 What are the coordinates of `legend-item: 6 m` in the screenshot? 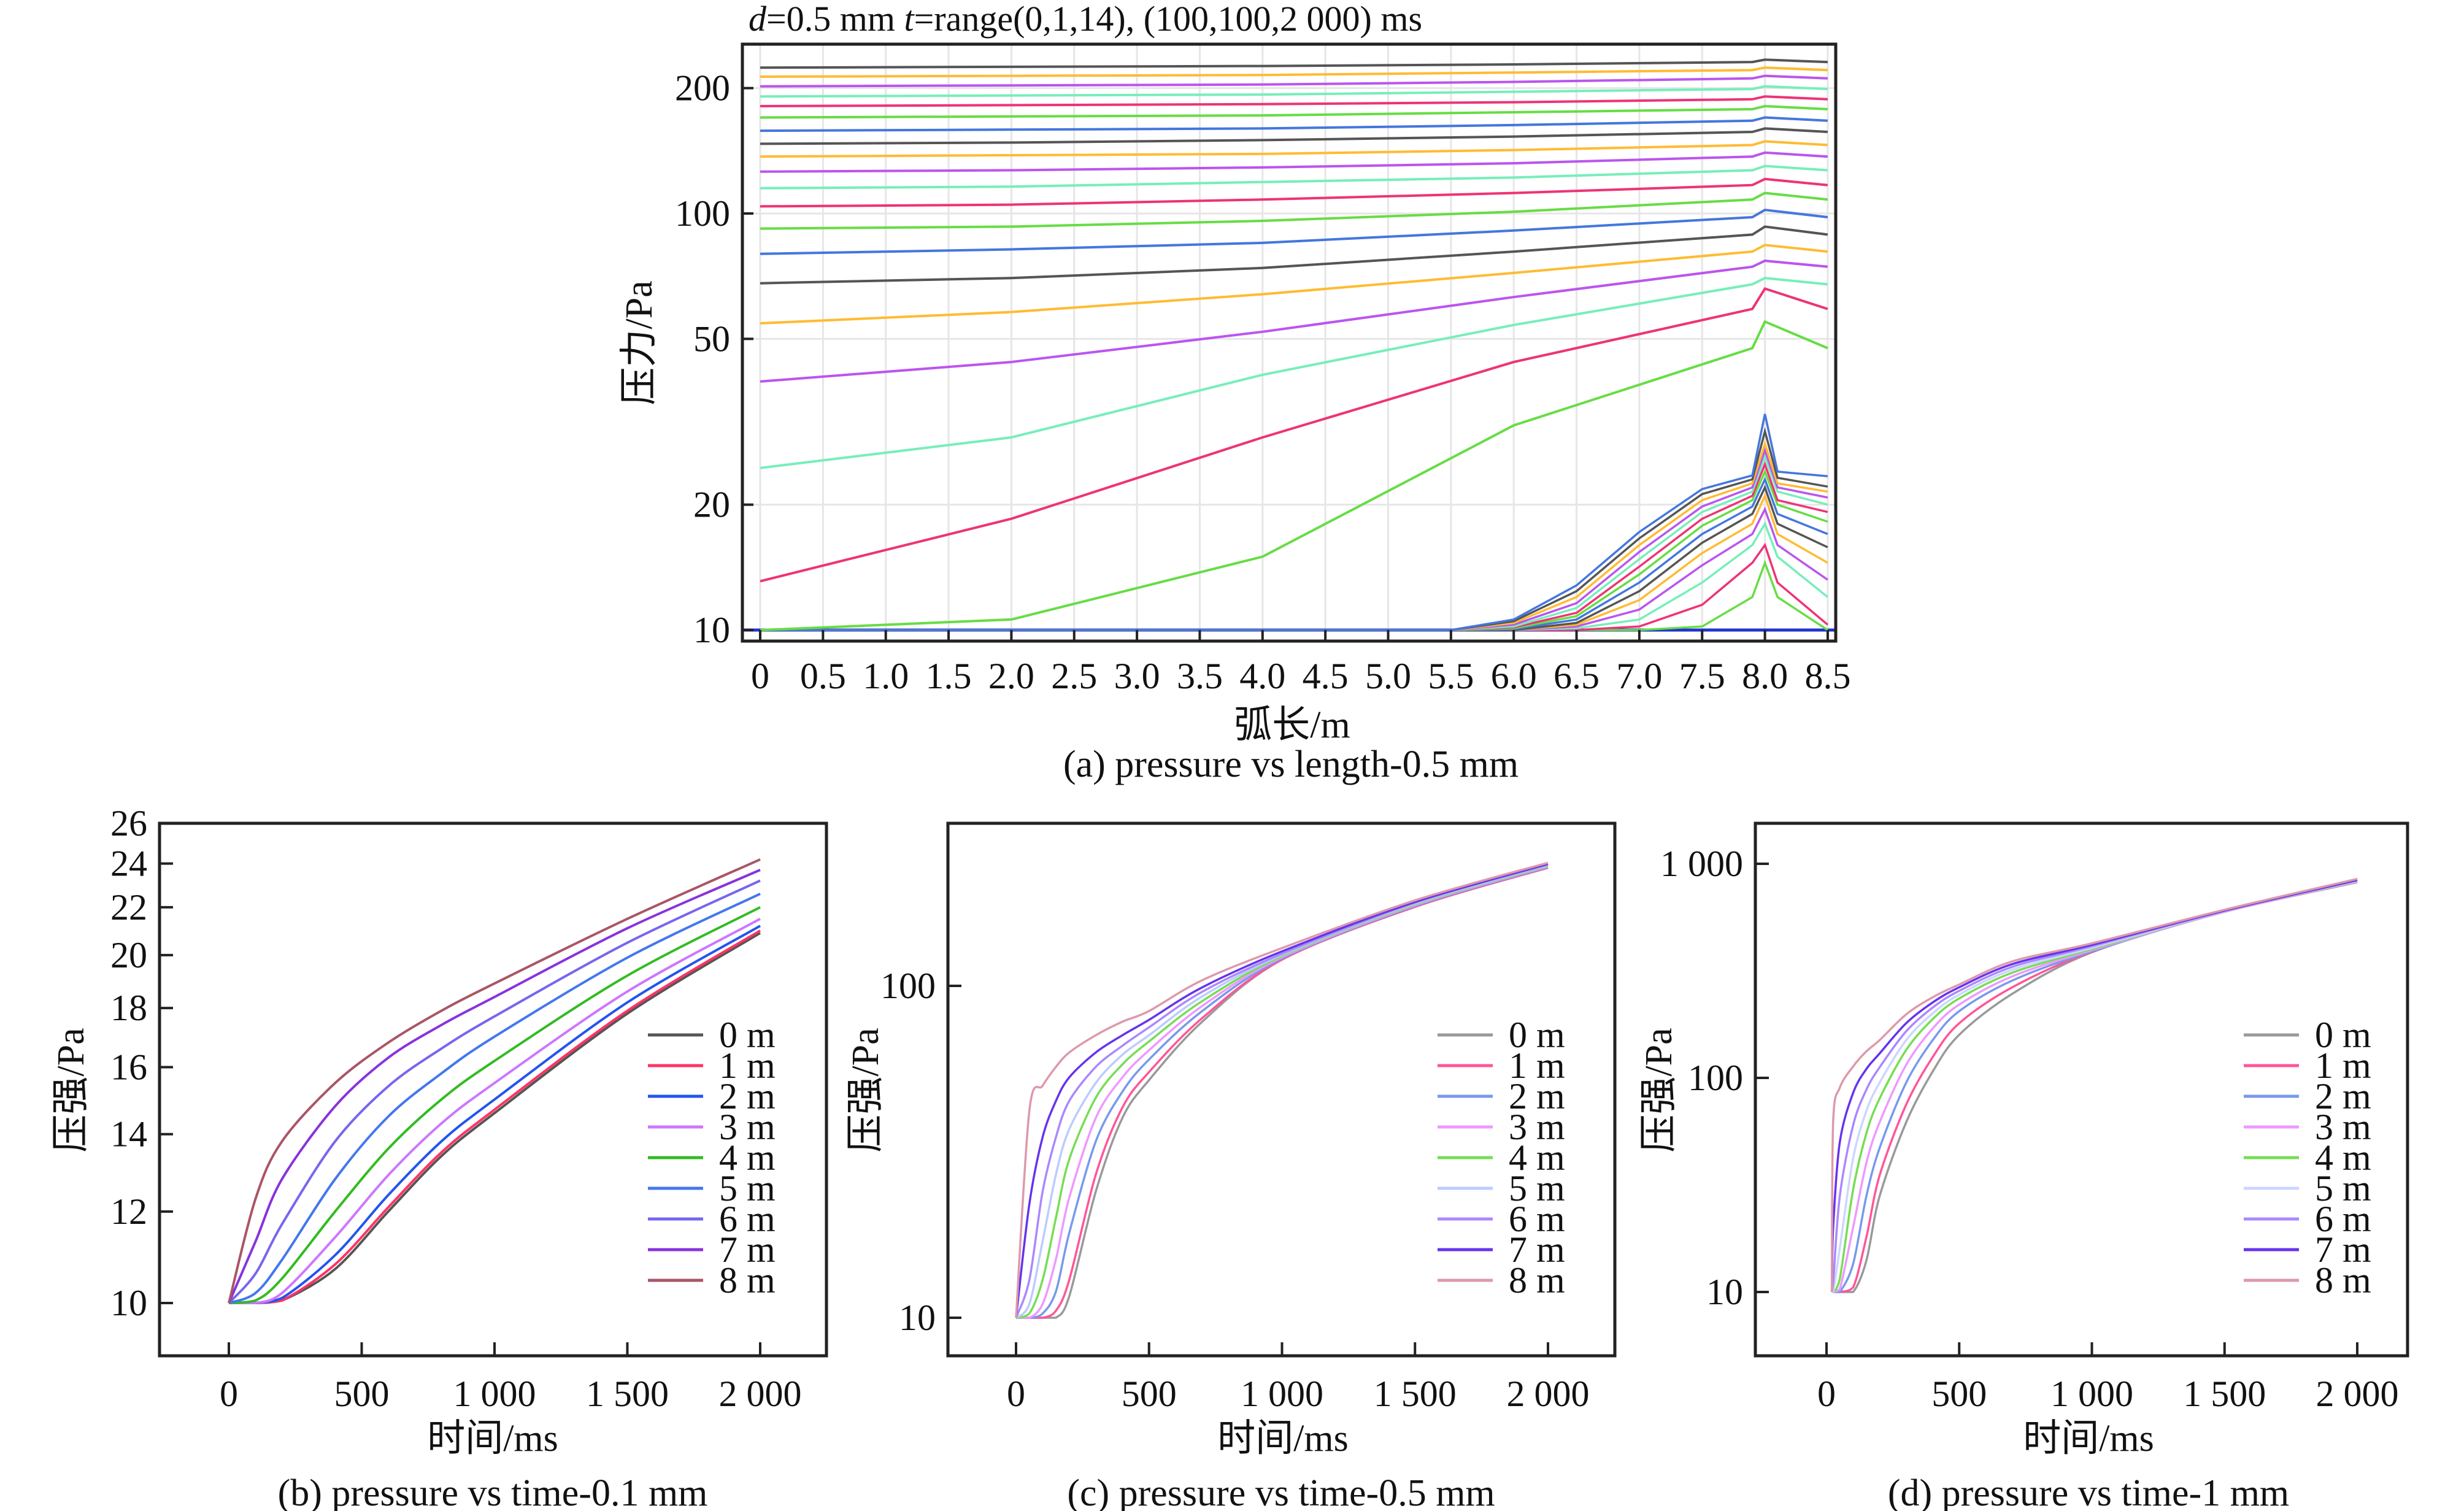 It's located at (712, 1219).